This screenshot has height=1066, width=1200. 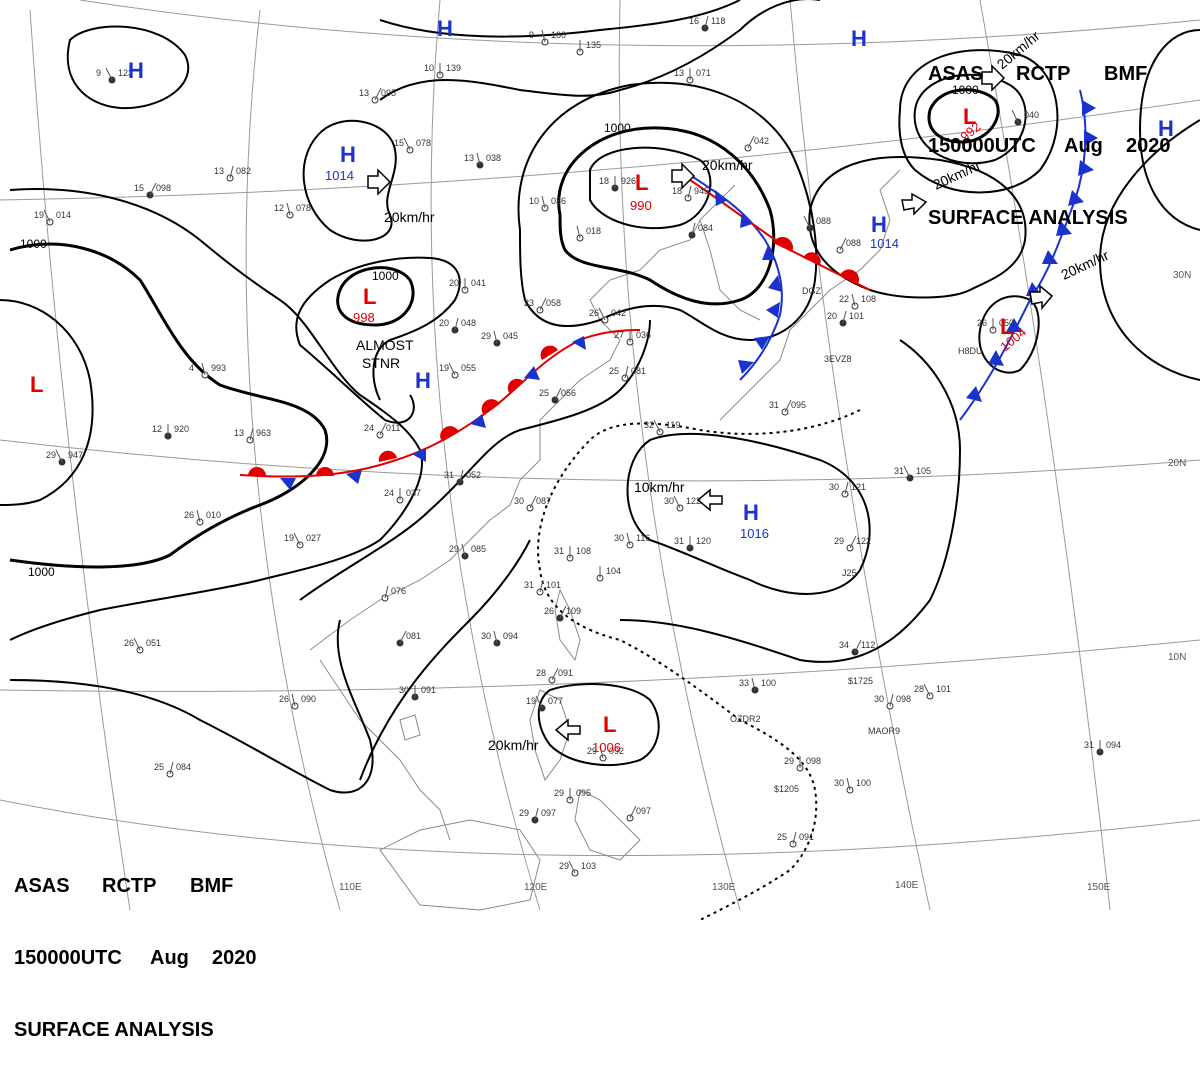 I want to click on station-model: 13 082, so click(x=232, y=173).